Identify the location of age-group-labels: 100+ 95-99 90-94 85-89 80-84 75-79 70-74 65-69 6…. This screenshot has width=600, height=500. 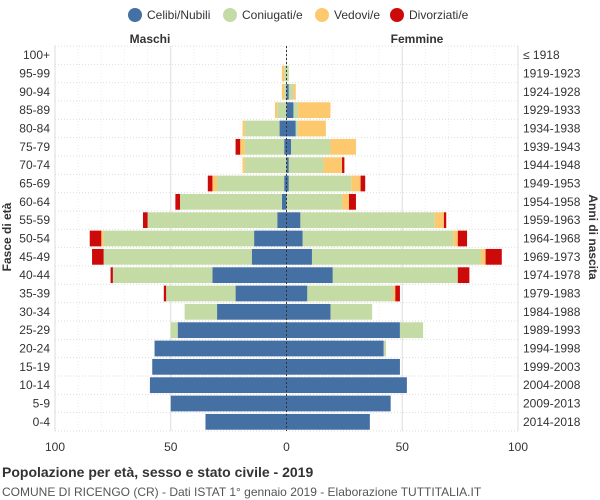
(34, 238).